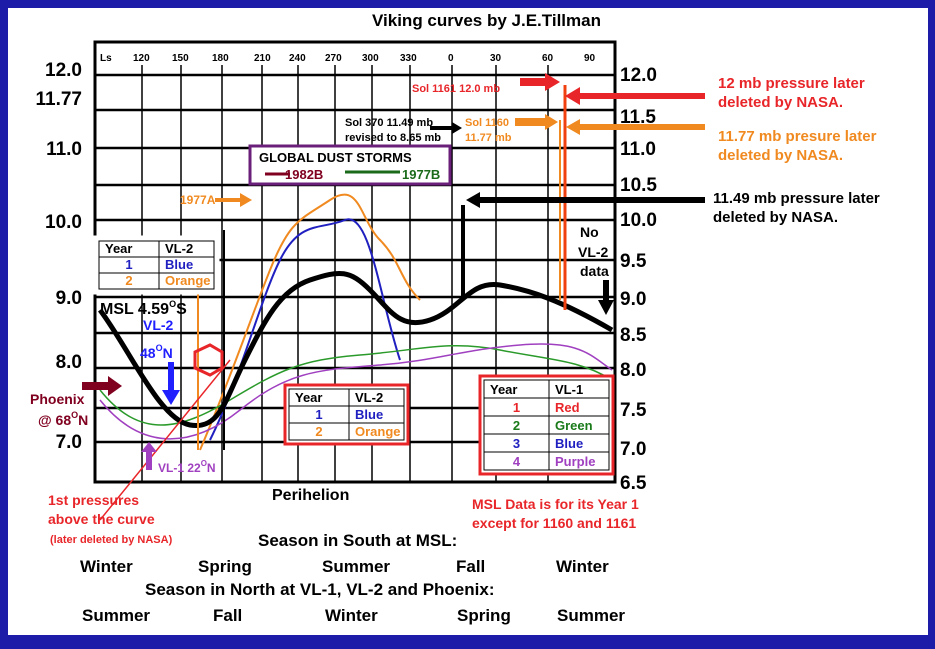  Describe the element at coordinates (63, 70) in the screenshot. I see `left-tick-label: 12.0` at that location.